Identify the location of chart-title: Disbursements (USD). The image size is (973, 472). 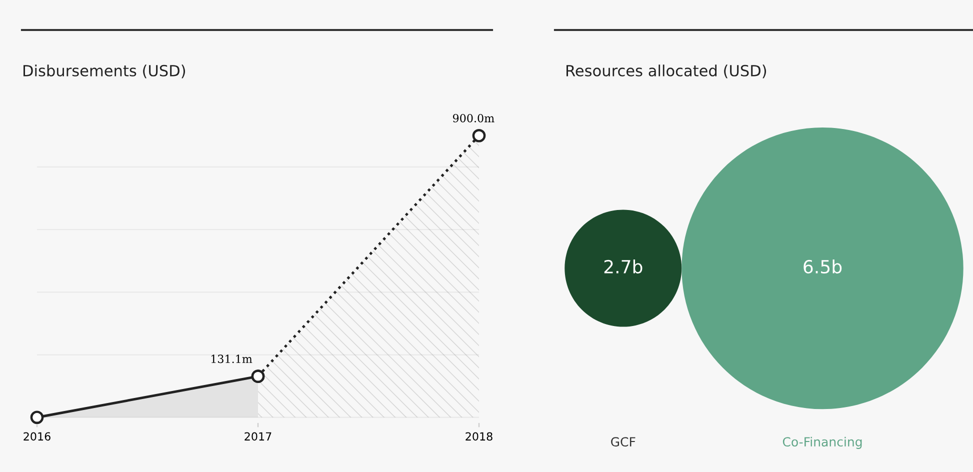
(105, 71).